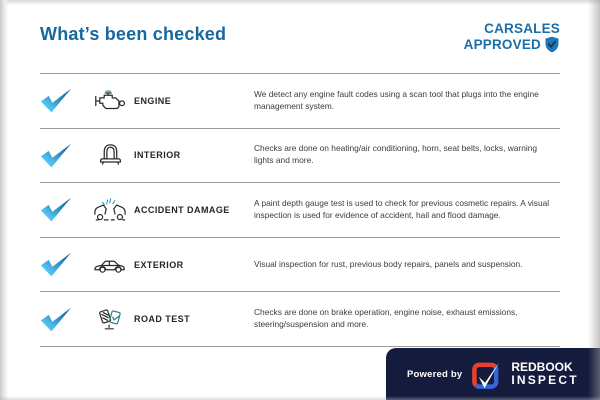  Describe the element at coordinates (552, 44) in the screenshot. I see `shield-check-icon` at that location.